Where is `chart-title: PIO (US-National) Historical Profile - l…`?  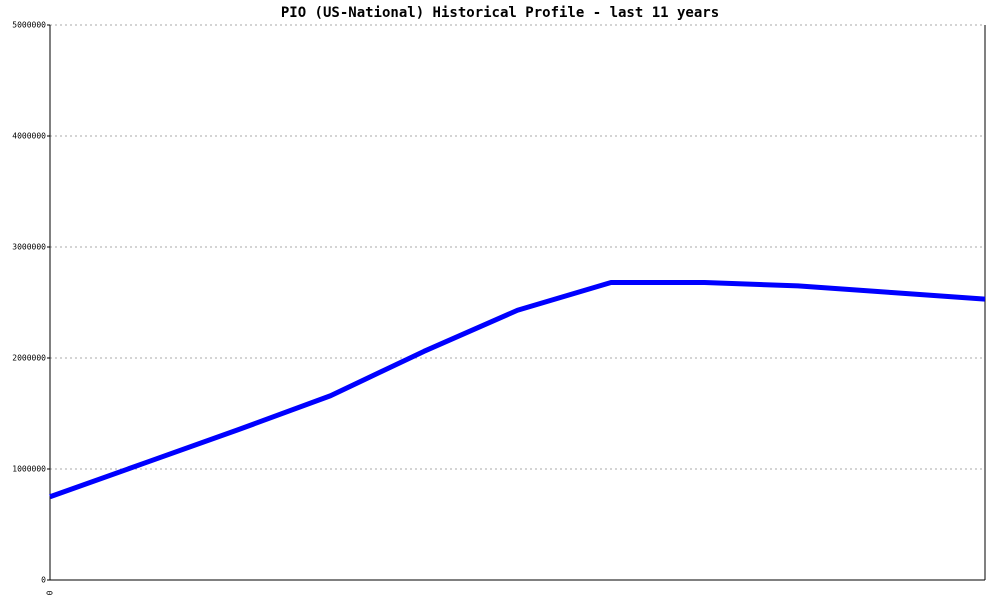
chart-title: PIO (US-National) Historical Profile - l… is located at coordinates (500, 13).